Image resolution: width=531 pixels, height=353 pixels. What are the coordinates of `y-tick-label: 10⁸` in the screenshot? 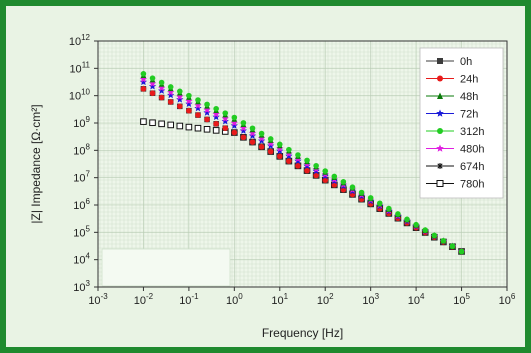 It's located at (81, 149).